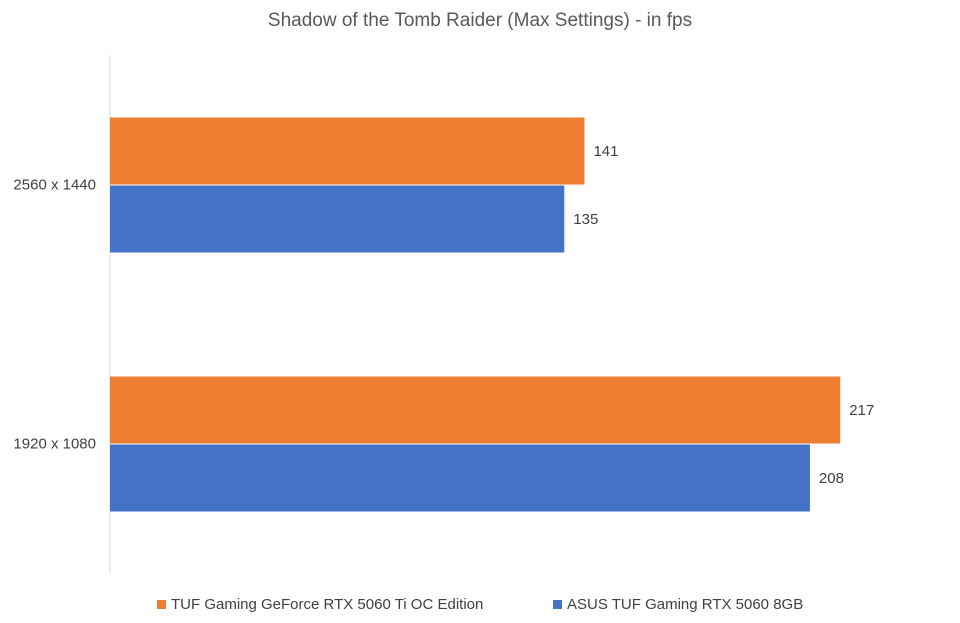 The height and width of the screenshot is (623, 960). I want to click on legend-label: ASUS TUF Gaming RTX 5060 8GB, so click(685, 604).